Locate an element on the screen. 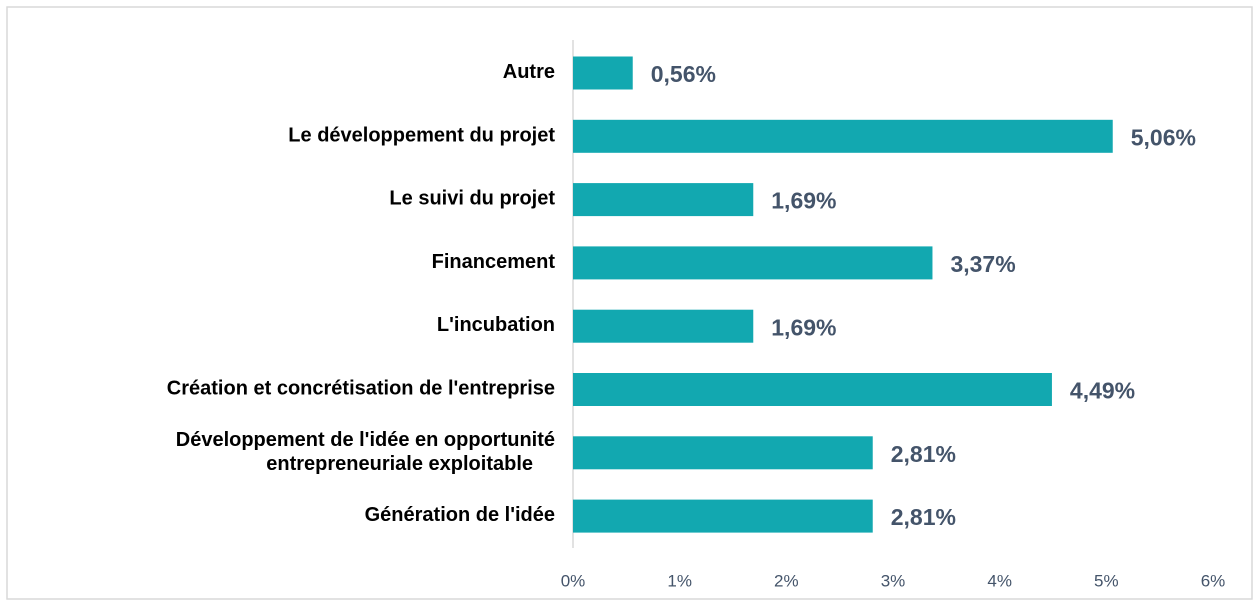 The image size is (1259, 606). x-tick-label: 3% is located at coordinates (893, 580).